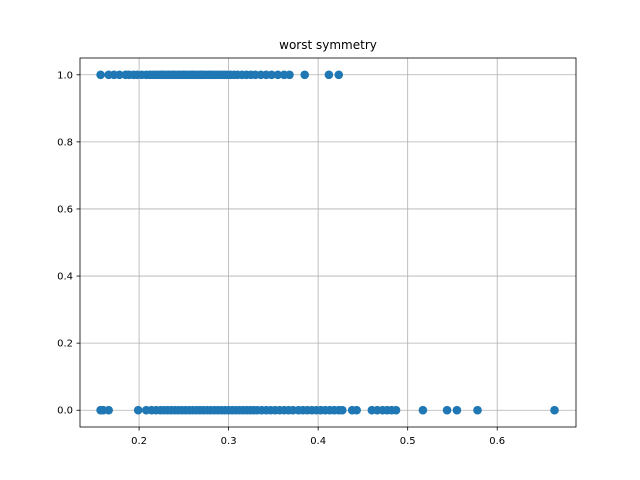 The height and width of the screenshot is (480, 640). I want to click on y-tick-label: 0.6, so click(65, 209).